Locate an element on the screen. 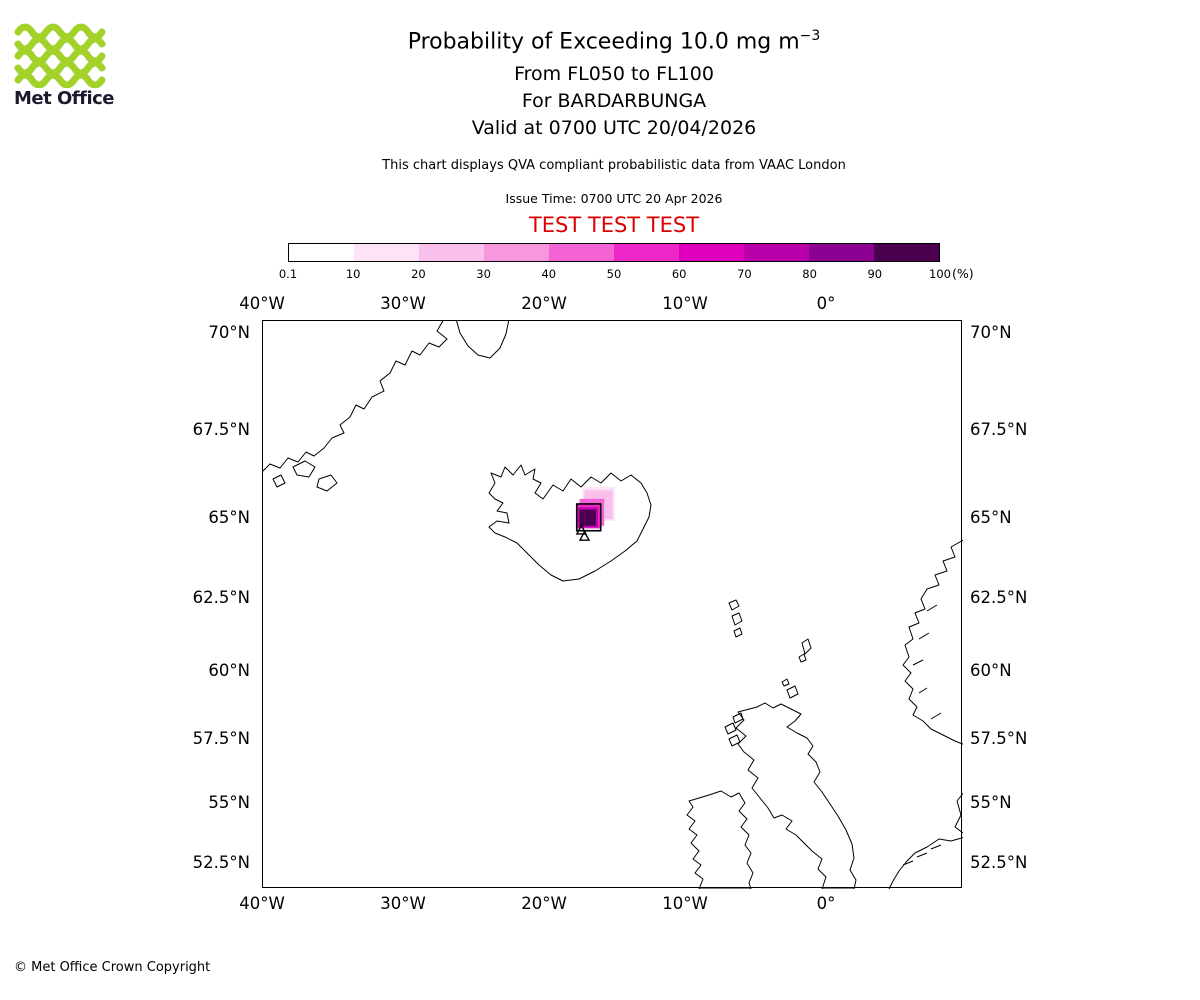  chart-title: Probability of Exceeding 10.0 mg m−3 is located at coordinates (614, 41).